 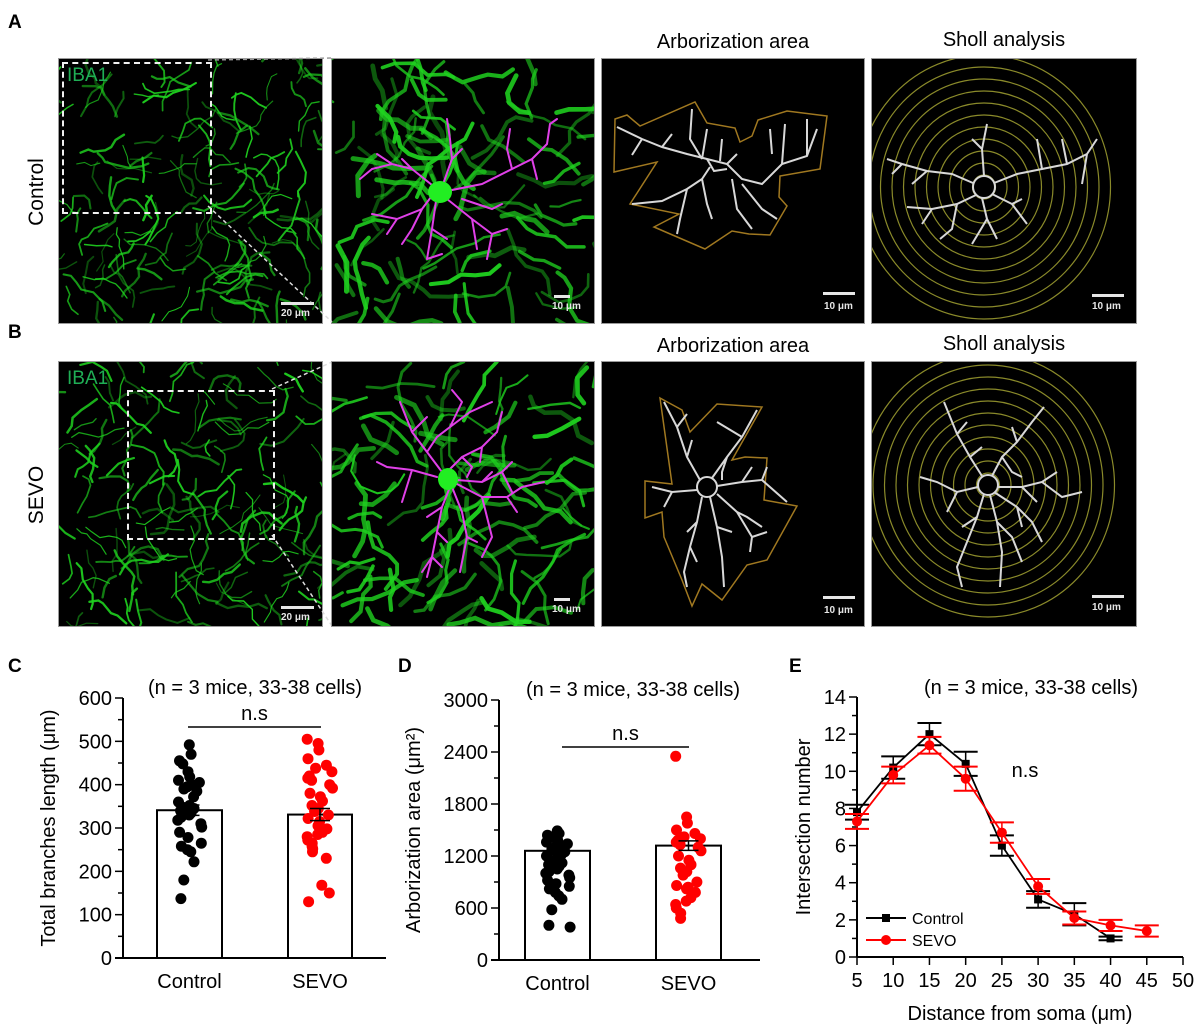 I want to click on svg-text: 100, so click(x=95, y=916).